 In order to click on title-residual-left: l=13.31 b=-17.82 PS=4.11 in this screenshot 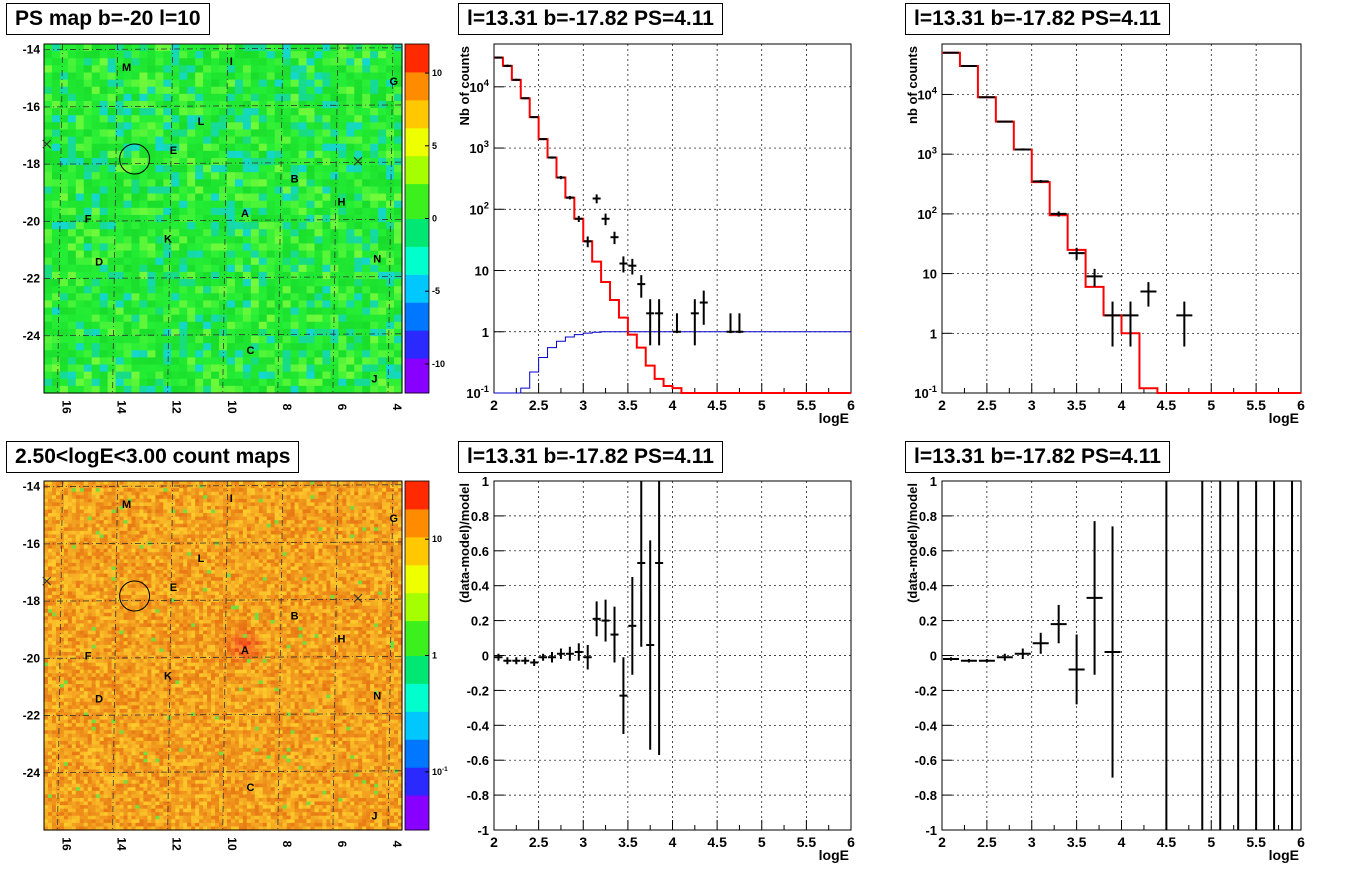, I will do `click(590, 457)`.